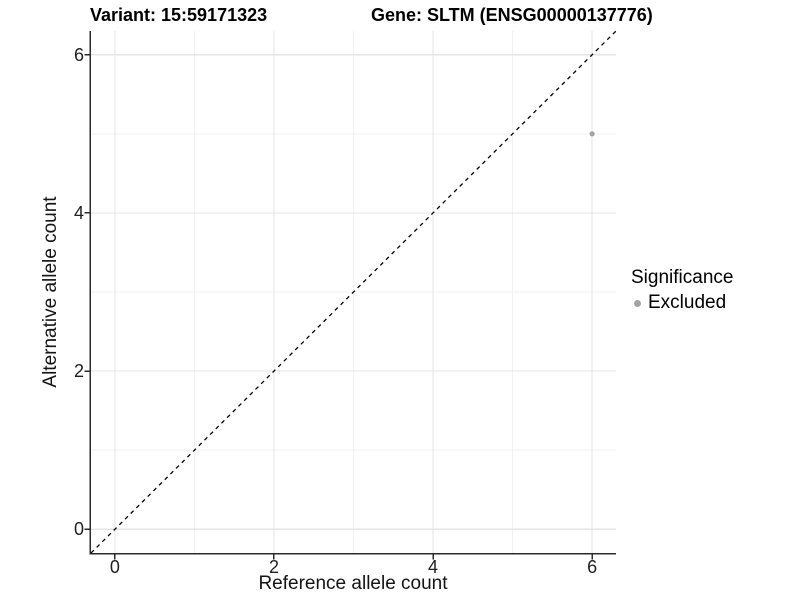 Image resolution: width=800 pixels, height=600 pixels. What do you see at coordinates (179, 15) in the screenshot?
I see `plot-title-variant: Variant: 15:59171323` at bounding box center [179, 15].